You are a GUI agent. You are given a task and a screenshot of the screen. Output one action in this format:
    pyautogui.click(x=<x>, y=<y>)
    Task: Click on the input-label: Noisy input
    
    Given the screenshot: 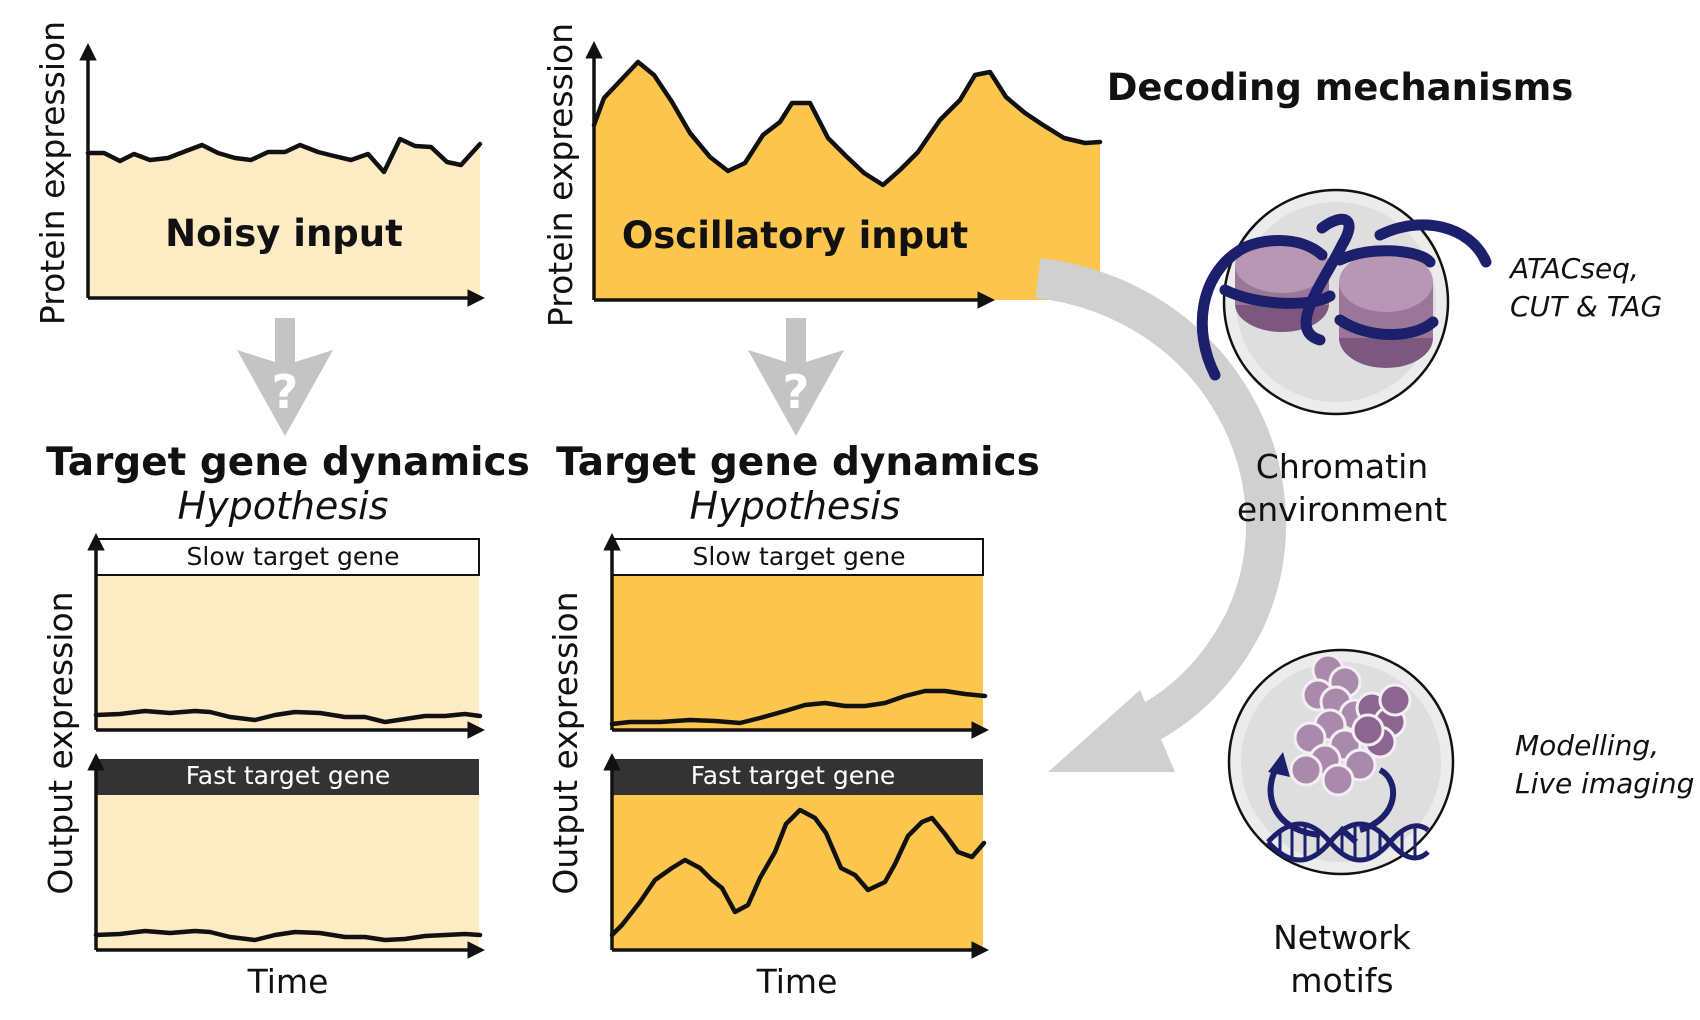 What is the action you would take?
    pyautogui.click(x=284, y=233)
    